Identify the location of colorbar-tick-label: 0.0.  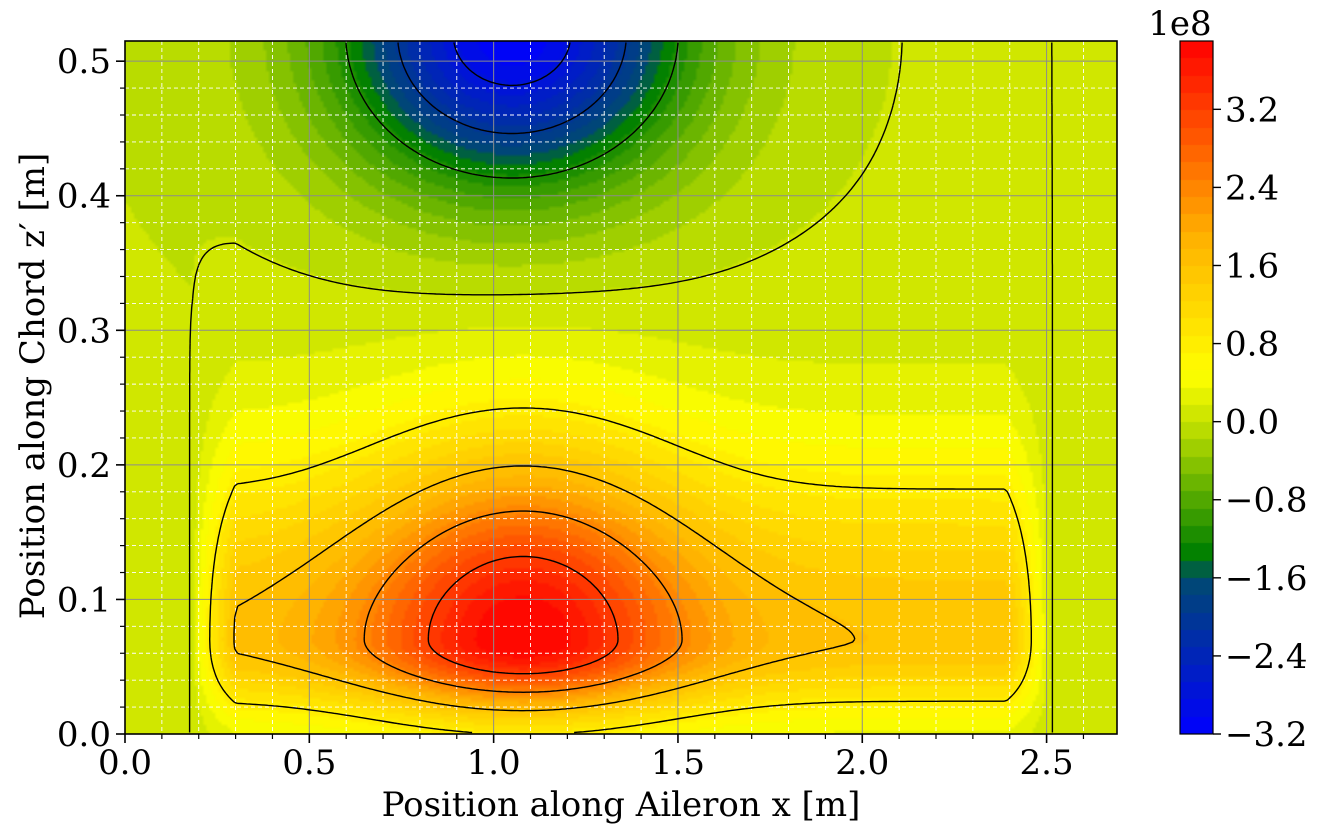
(1252, 423).